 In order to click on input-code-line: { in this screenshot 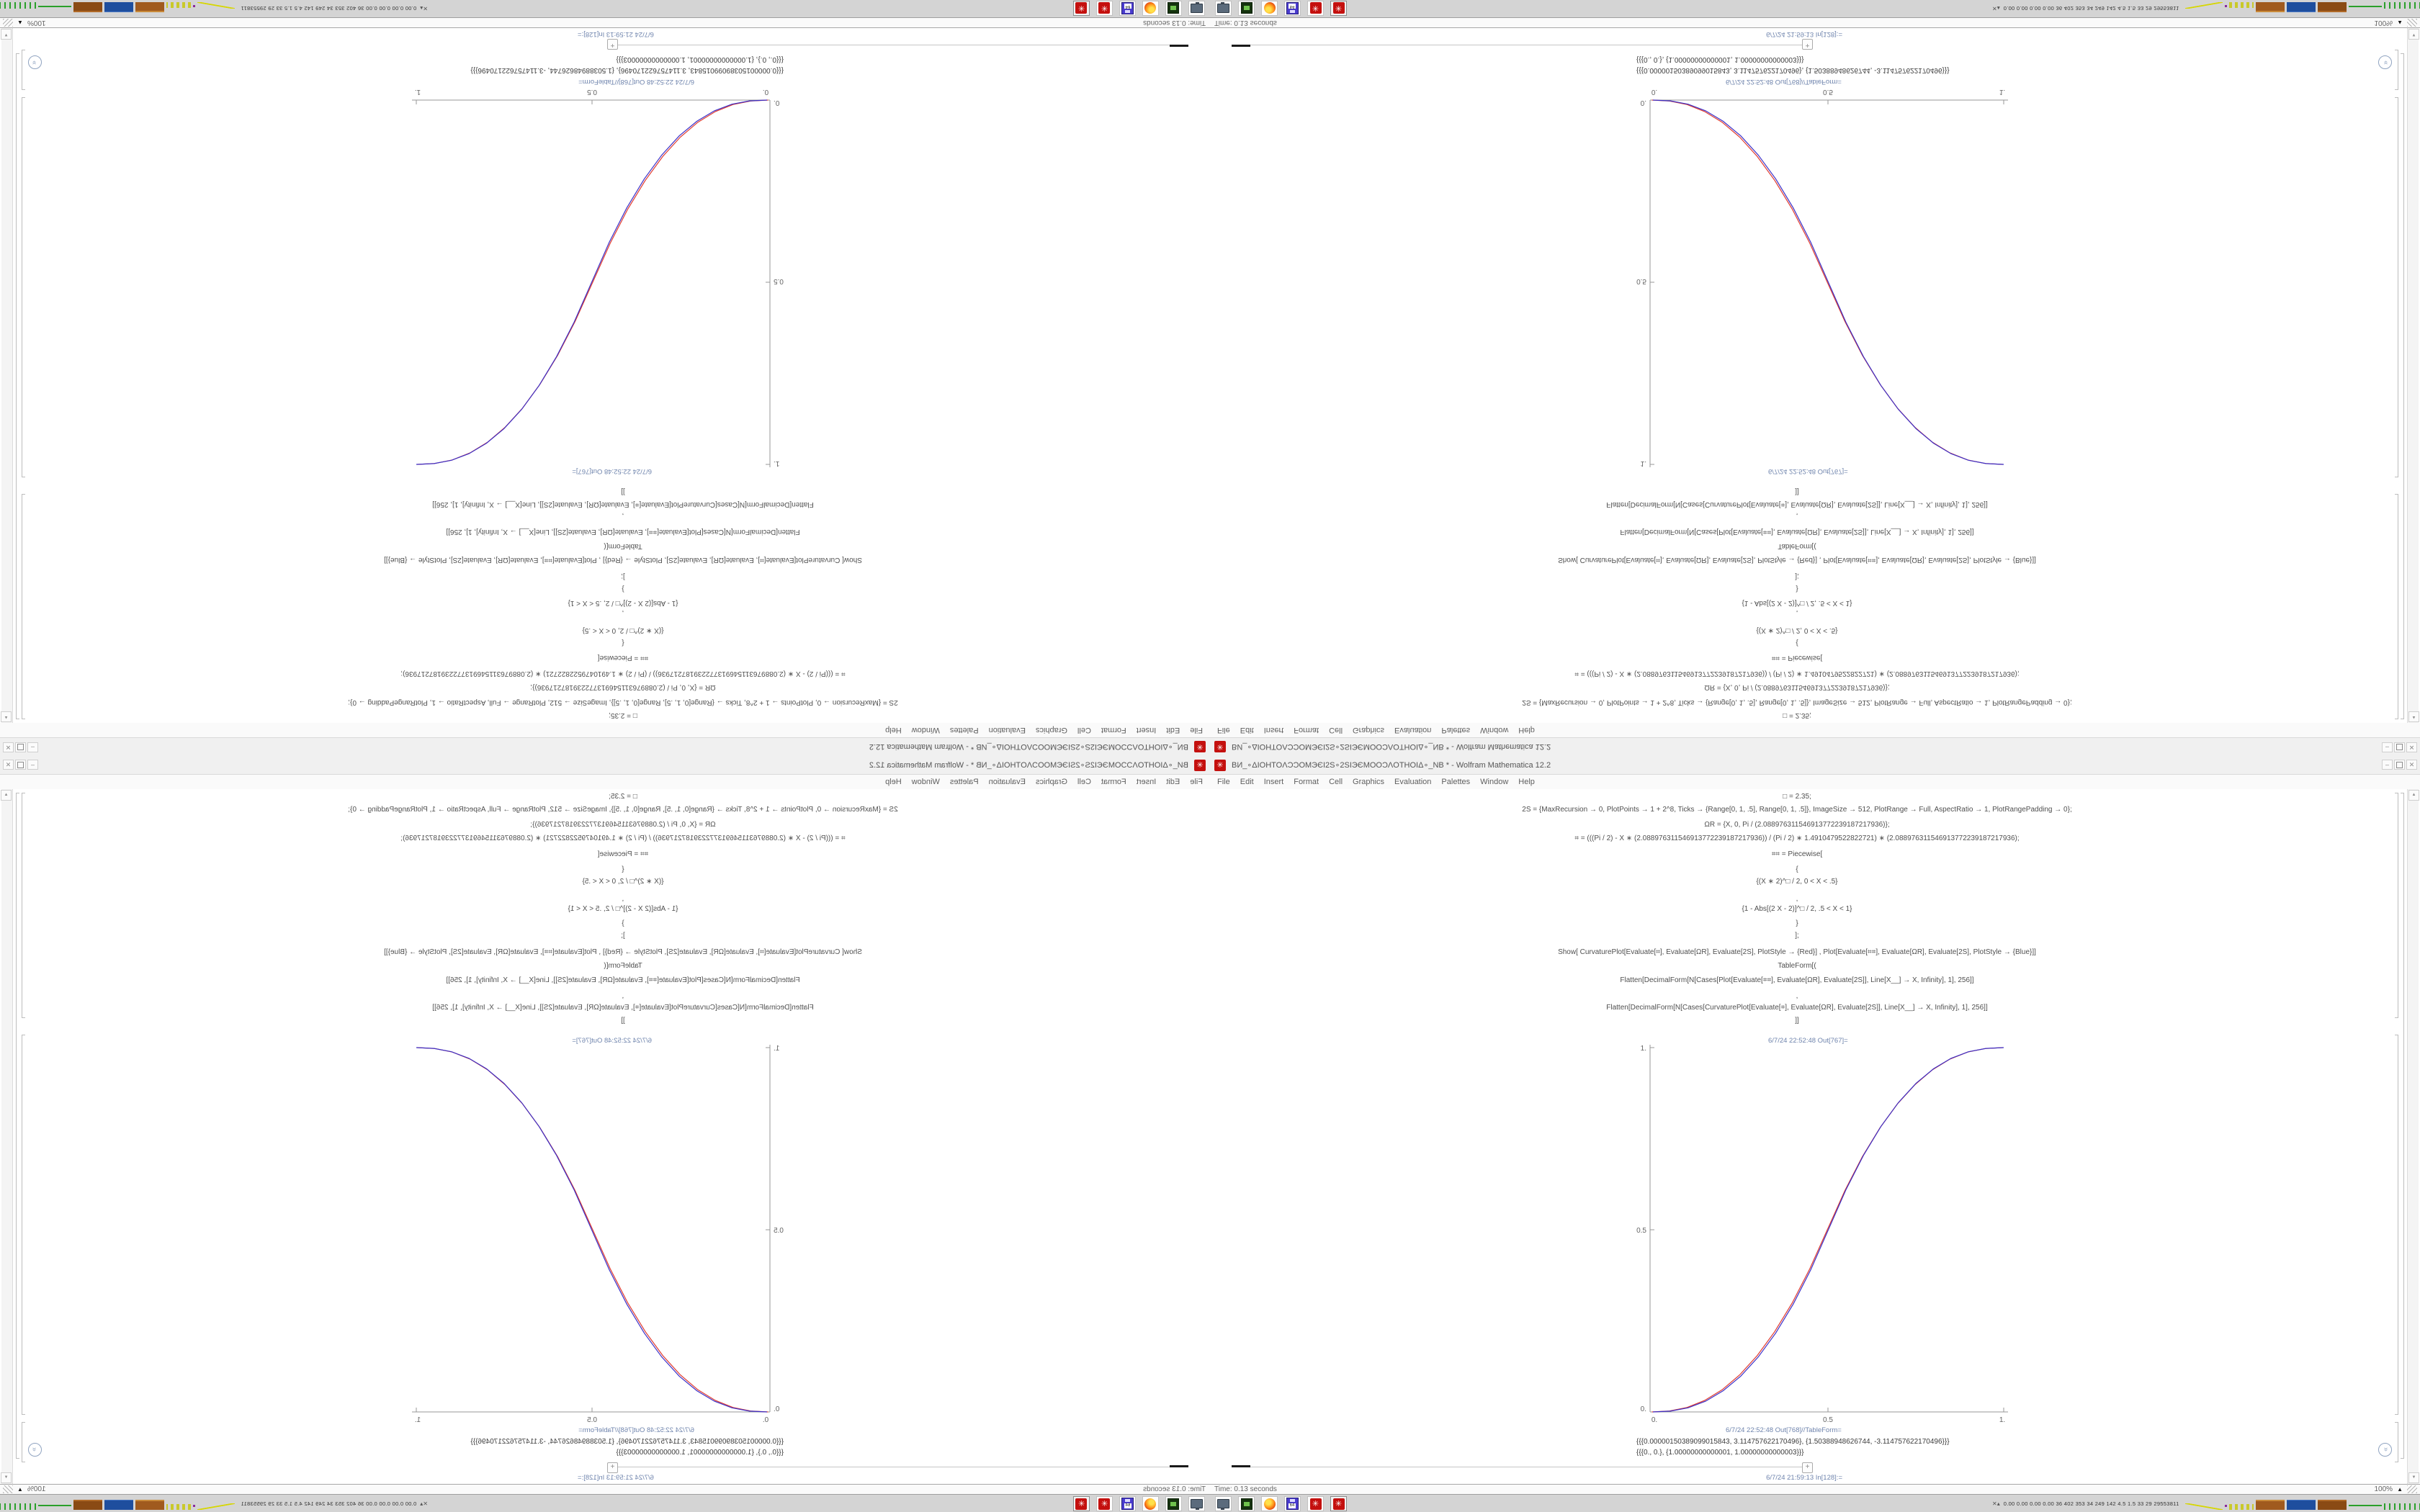, I will do `click(623, 643)`.